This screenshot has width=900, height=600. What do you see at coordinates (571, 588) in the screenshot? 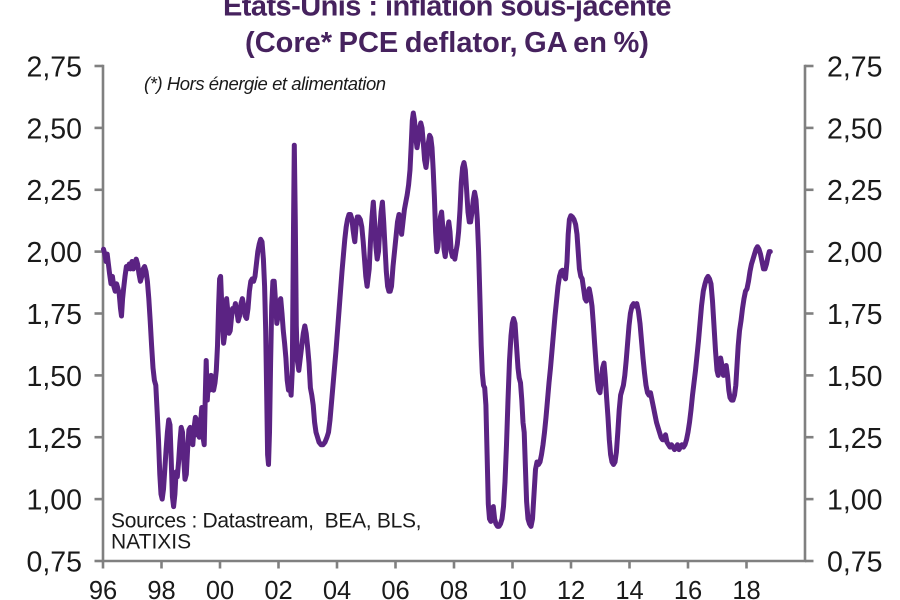
I see `svg-text: 12` at bounding box center [571, 588].